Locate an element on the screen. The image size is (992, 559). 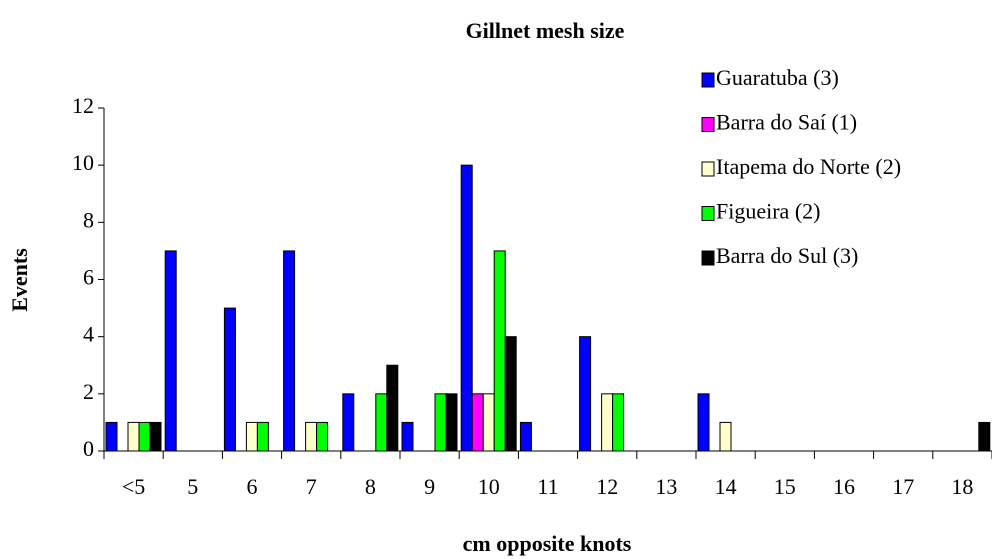
y-axis-label: Events is located at coordinates (19, 280).